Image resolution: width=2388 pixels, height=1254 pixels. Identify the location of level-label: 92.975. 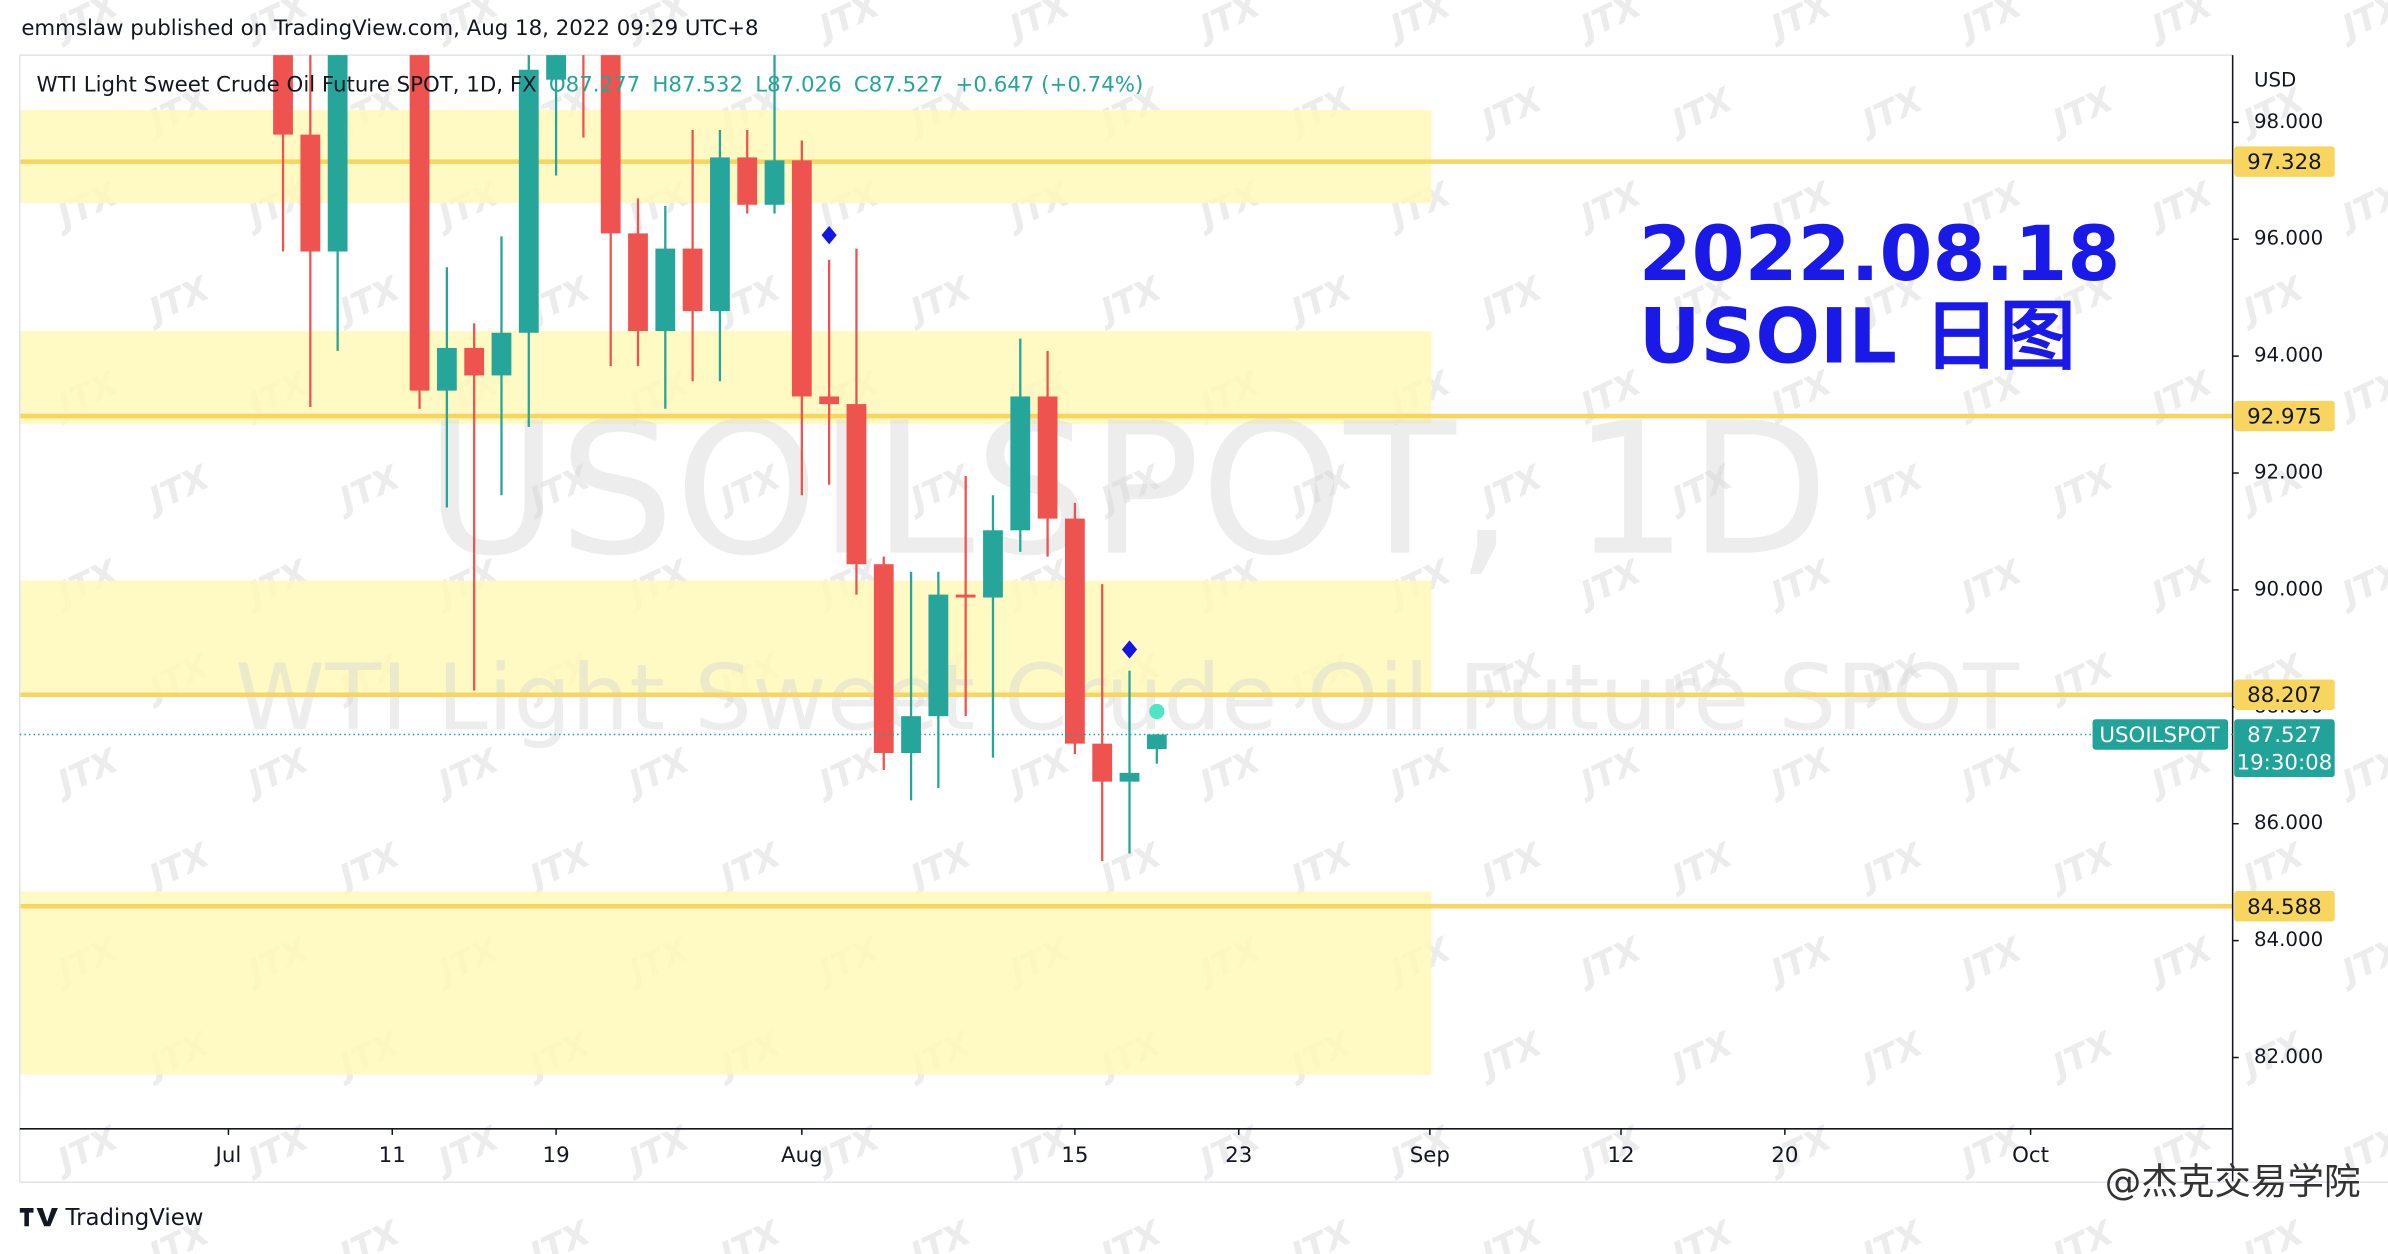
(2284, 417).